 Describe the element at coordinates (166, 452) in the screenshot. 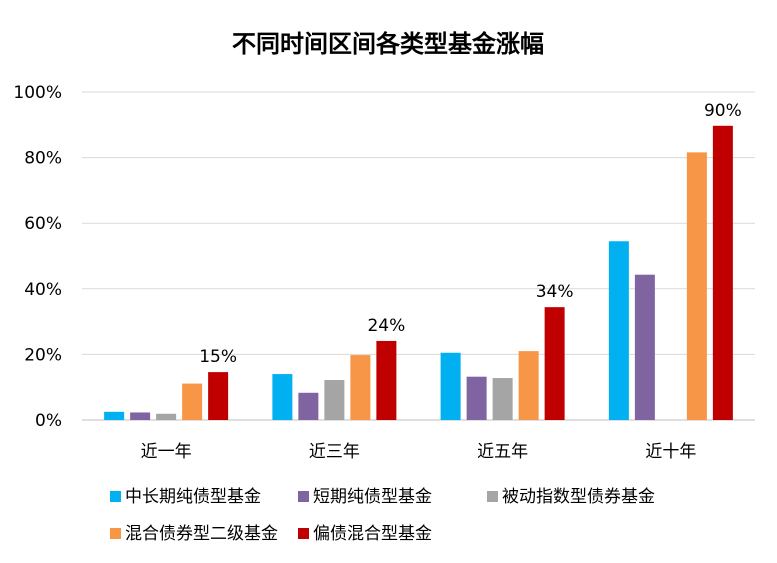

I see `x-category-label: 近一年` at that location.